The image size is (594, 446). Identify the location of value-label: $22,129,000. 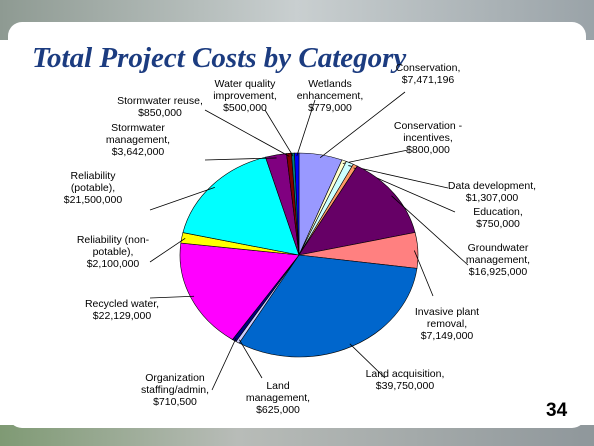
(122, 316).